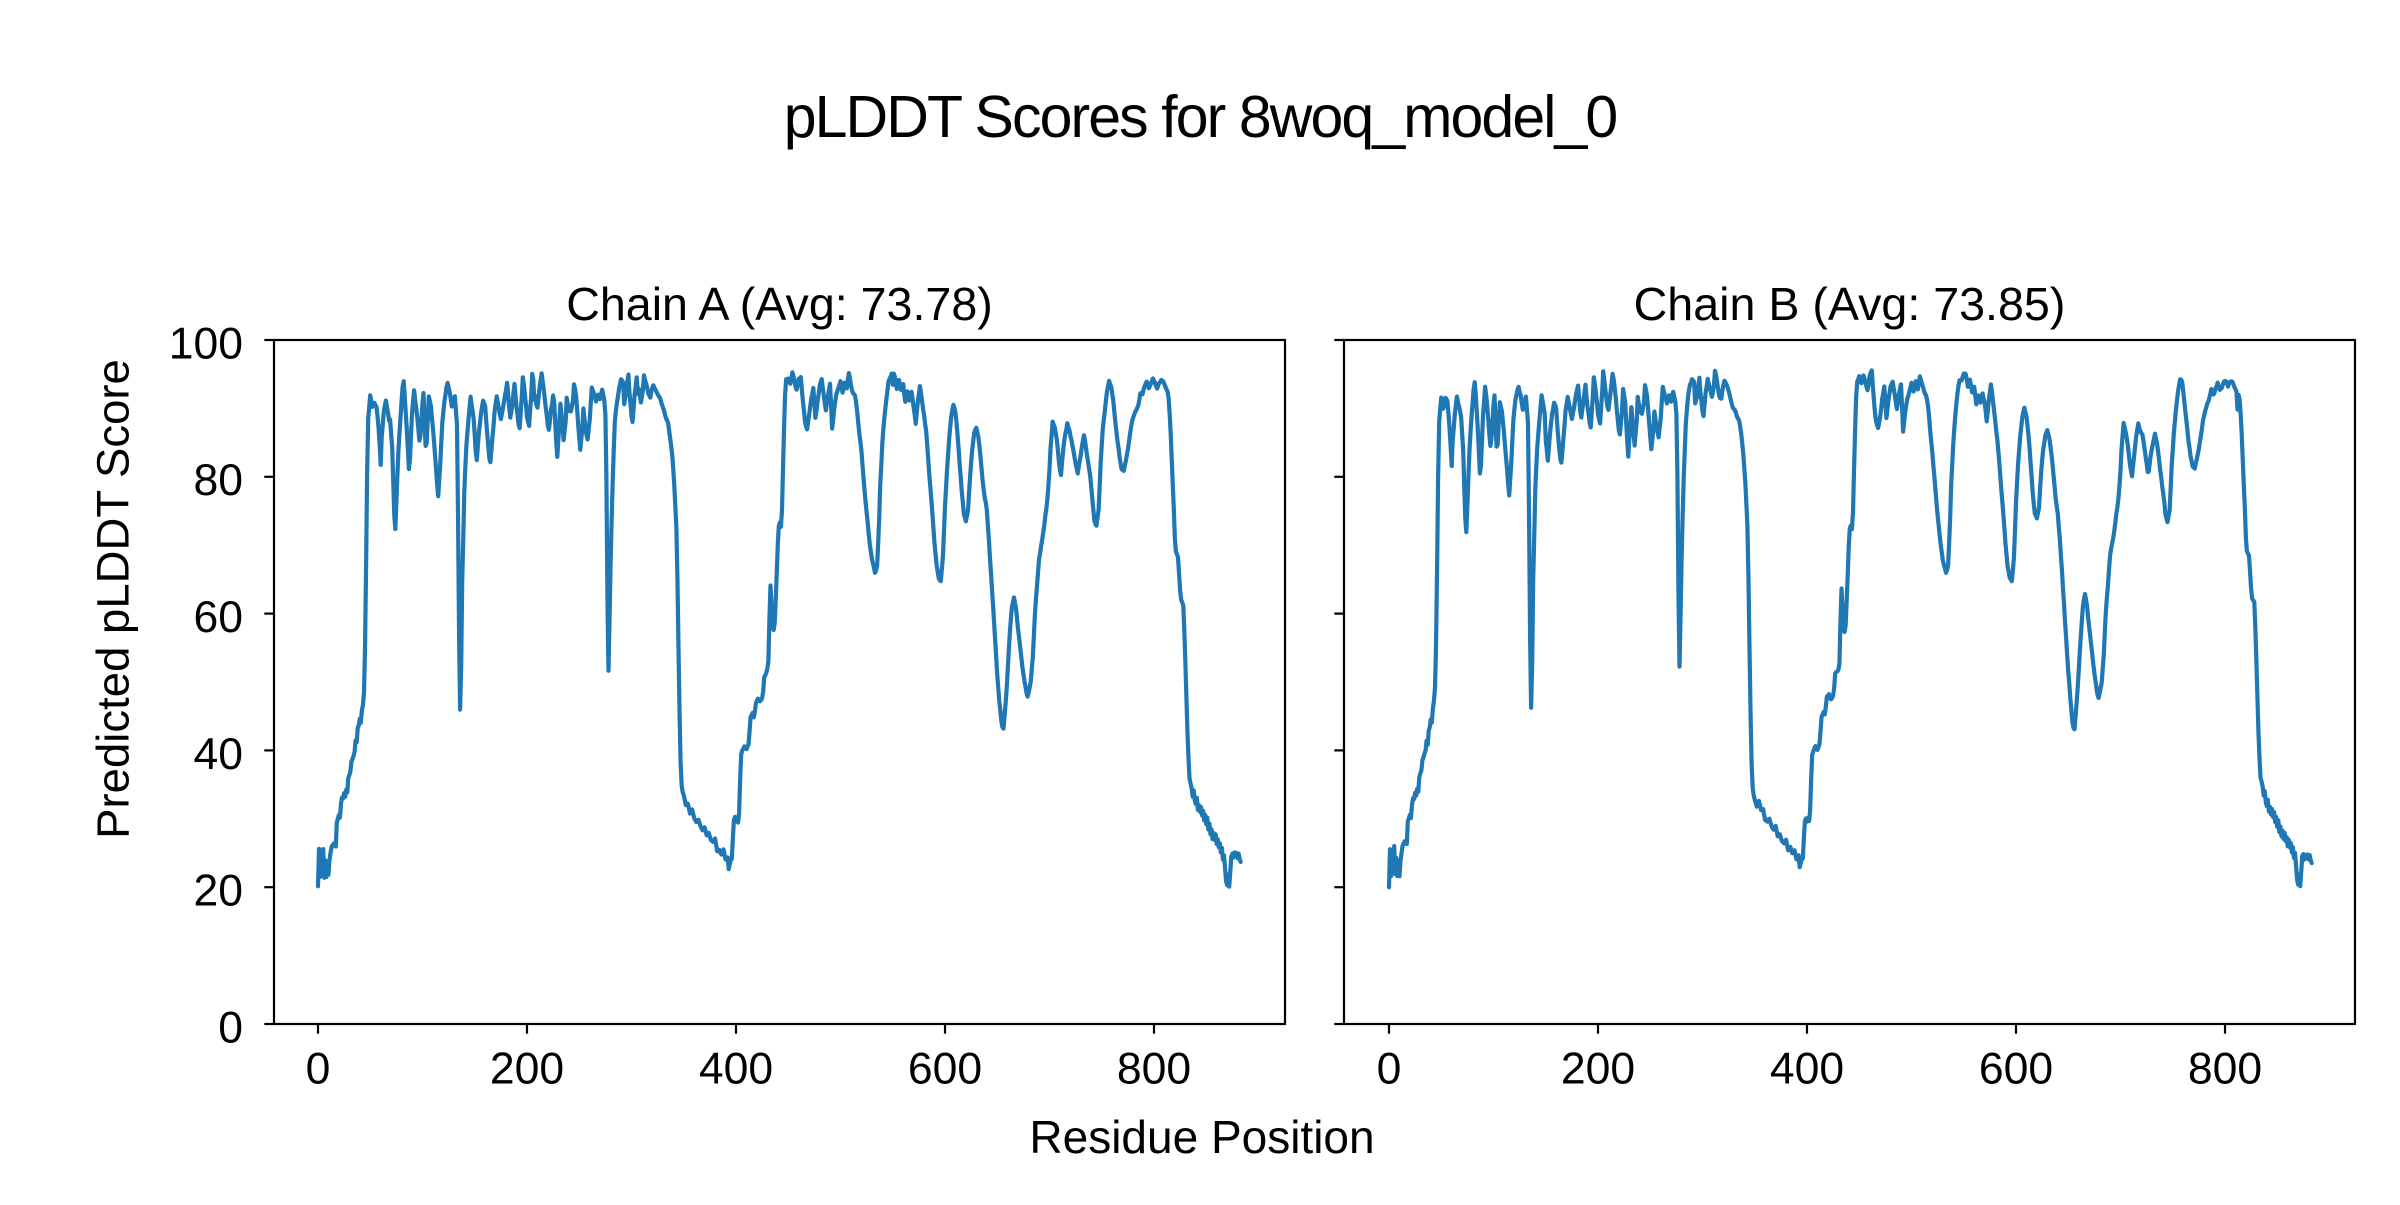 The width and height of the screenshot is (2400, 1205). Describe the element at coordinates (219, 617) in the screenshot. I see `svg-text: 60` at that location.